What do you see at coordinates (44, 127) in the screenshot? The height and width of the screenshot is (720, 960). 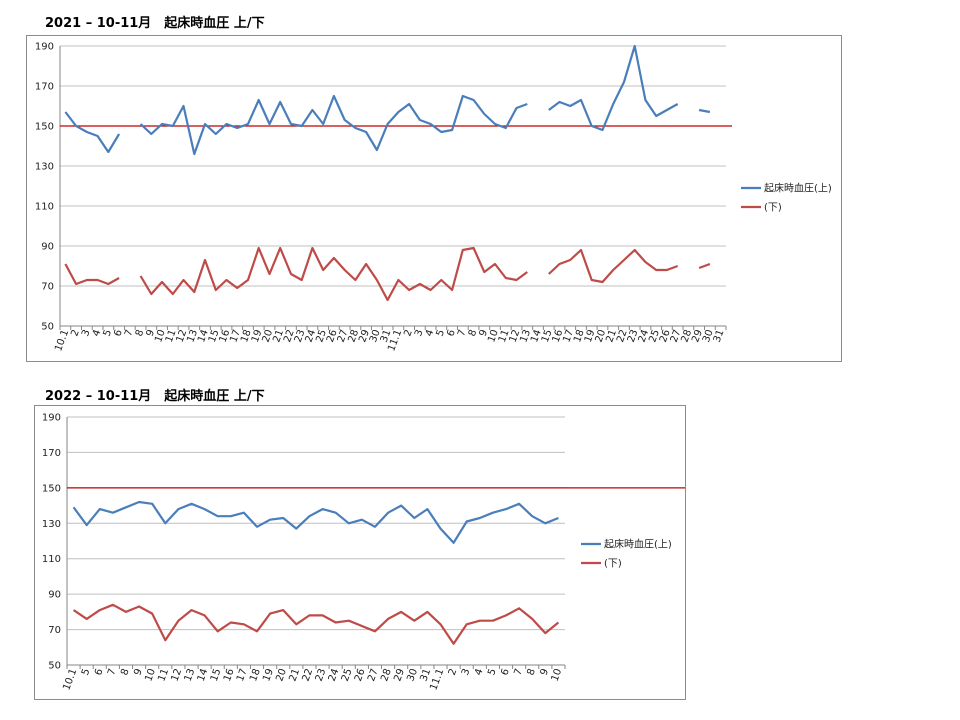 I see `y-tick-label: 150` at bounding box center [44, 127].